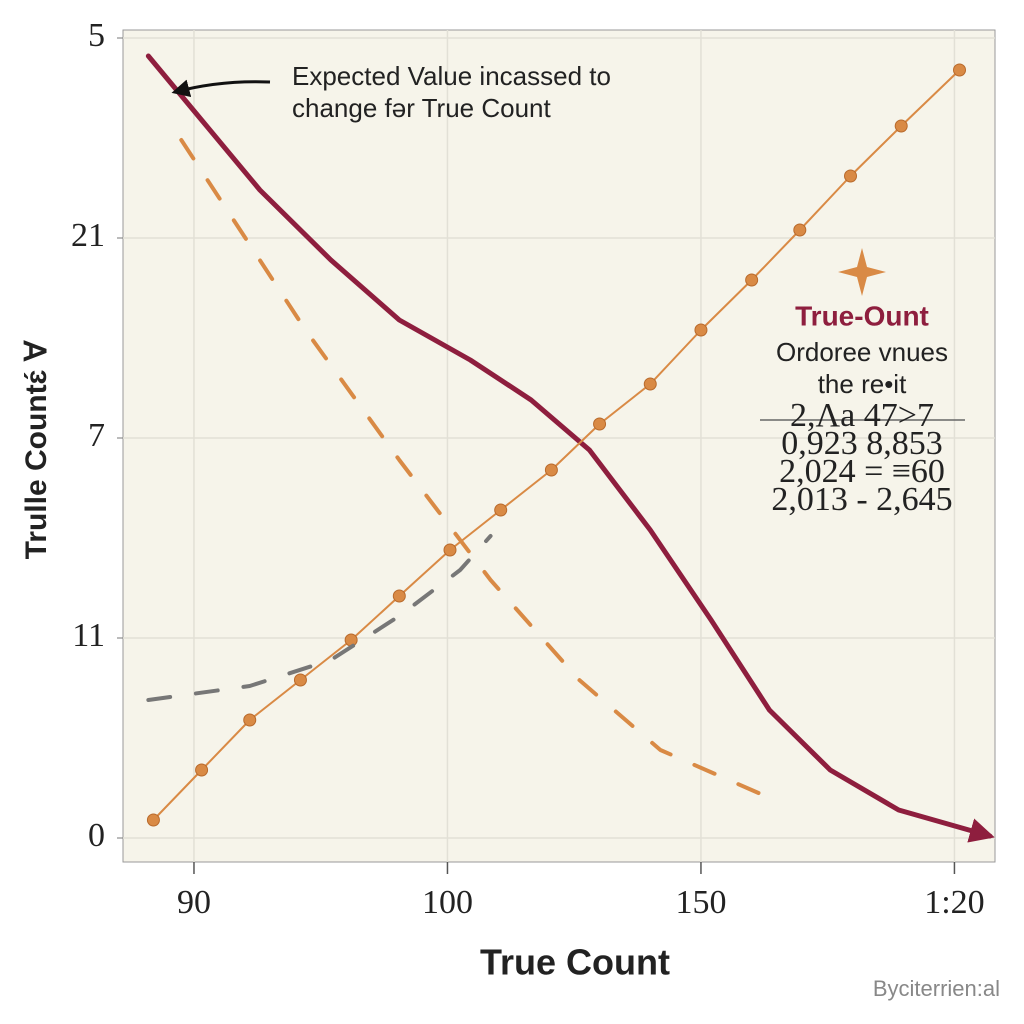  I want to click on callout-row: 2,024 = ≡60, so click(862, 471).